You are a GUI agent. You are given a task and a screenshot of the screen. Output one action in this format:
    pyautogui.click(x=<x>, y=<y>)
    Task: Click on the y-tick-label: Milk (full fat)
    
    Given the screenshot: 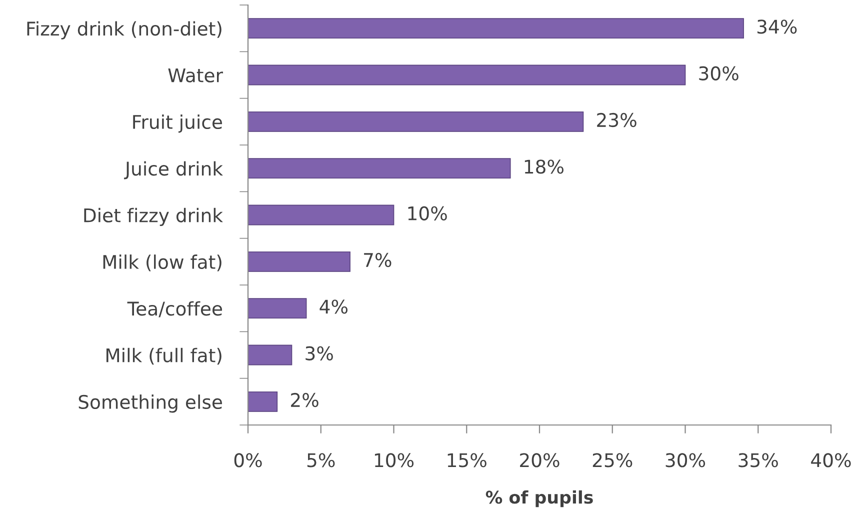 What is the action you would take?
    pyautogui.click(x=164, y=356)
    